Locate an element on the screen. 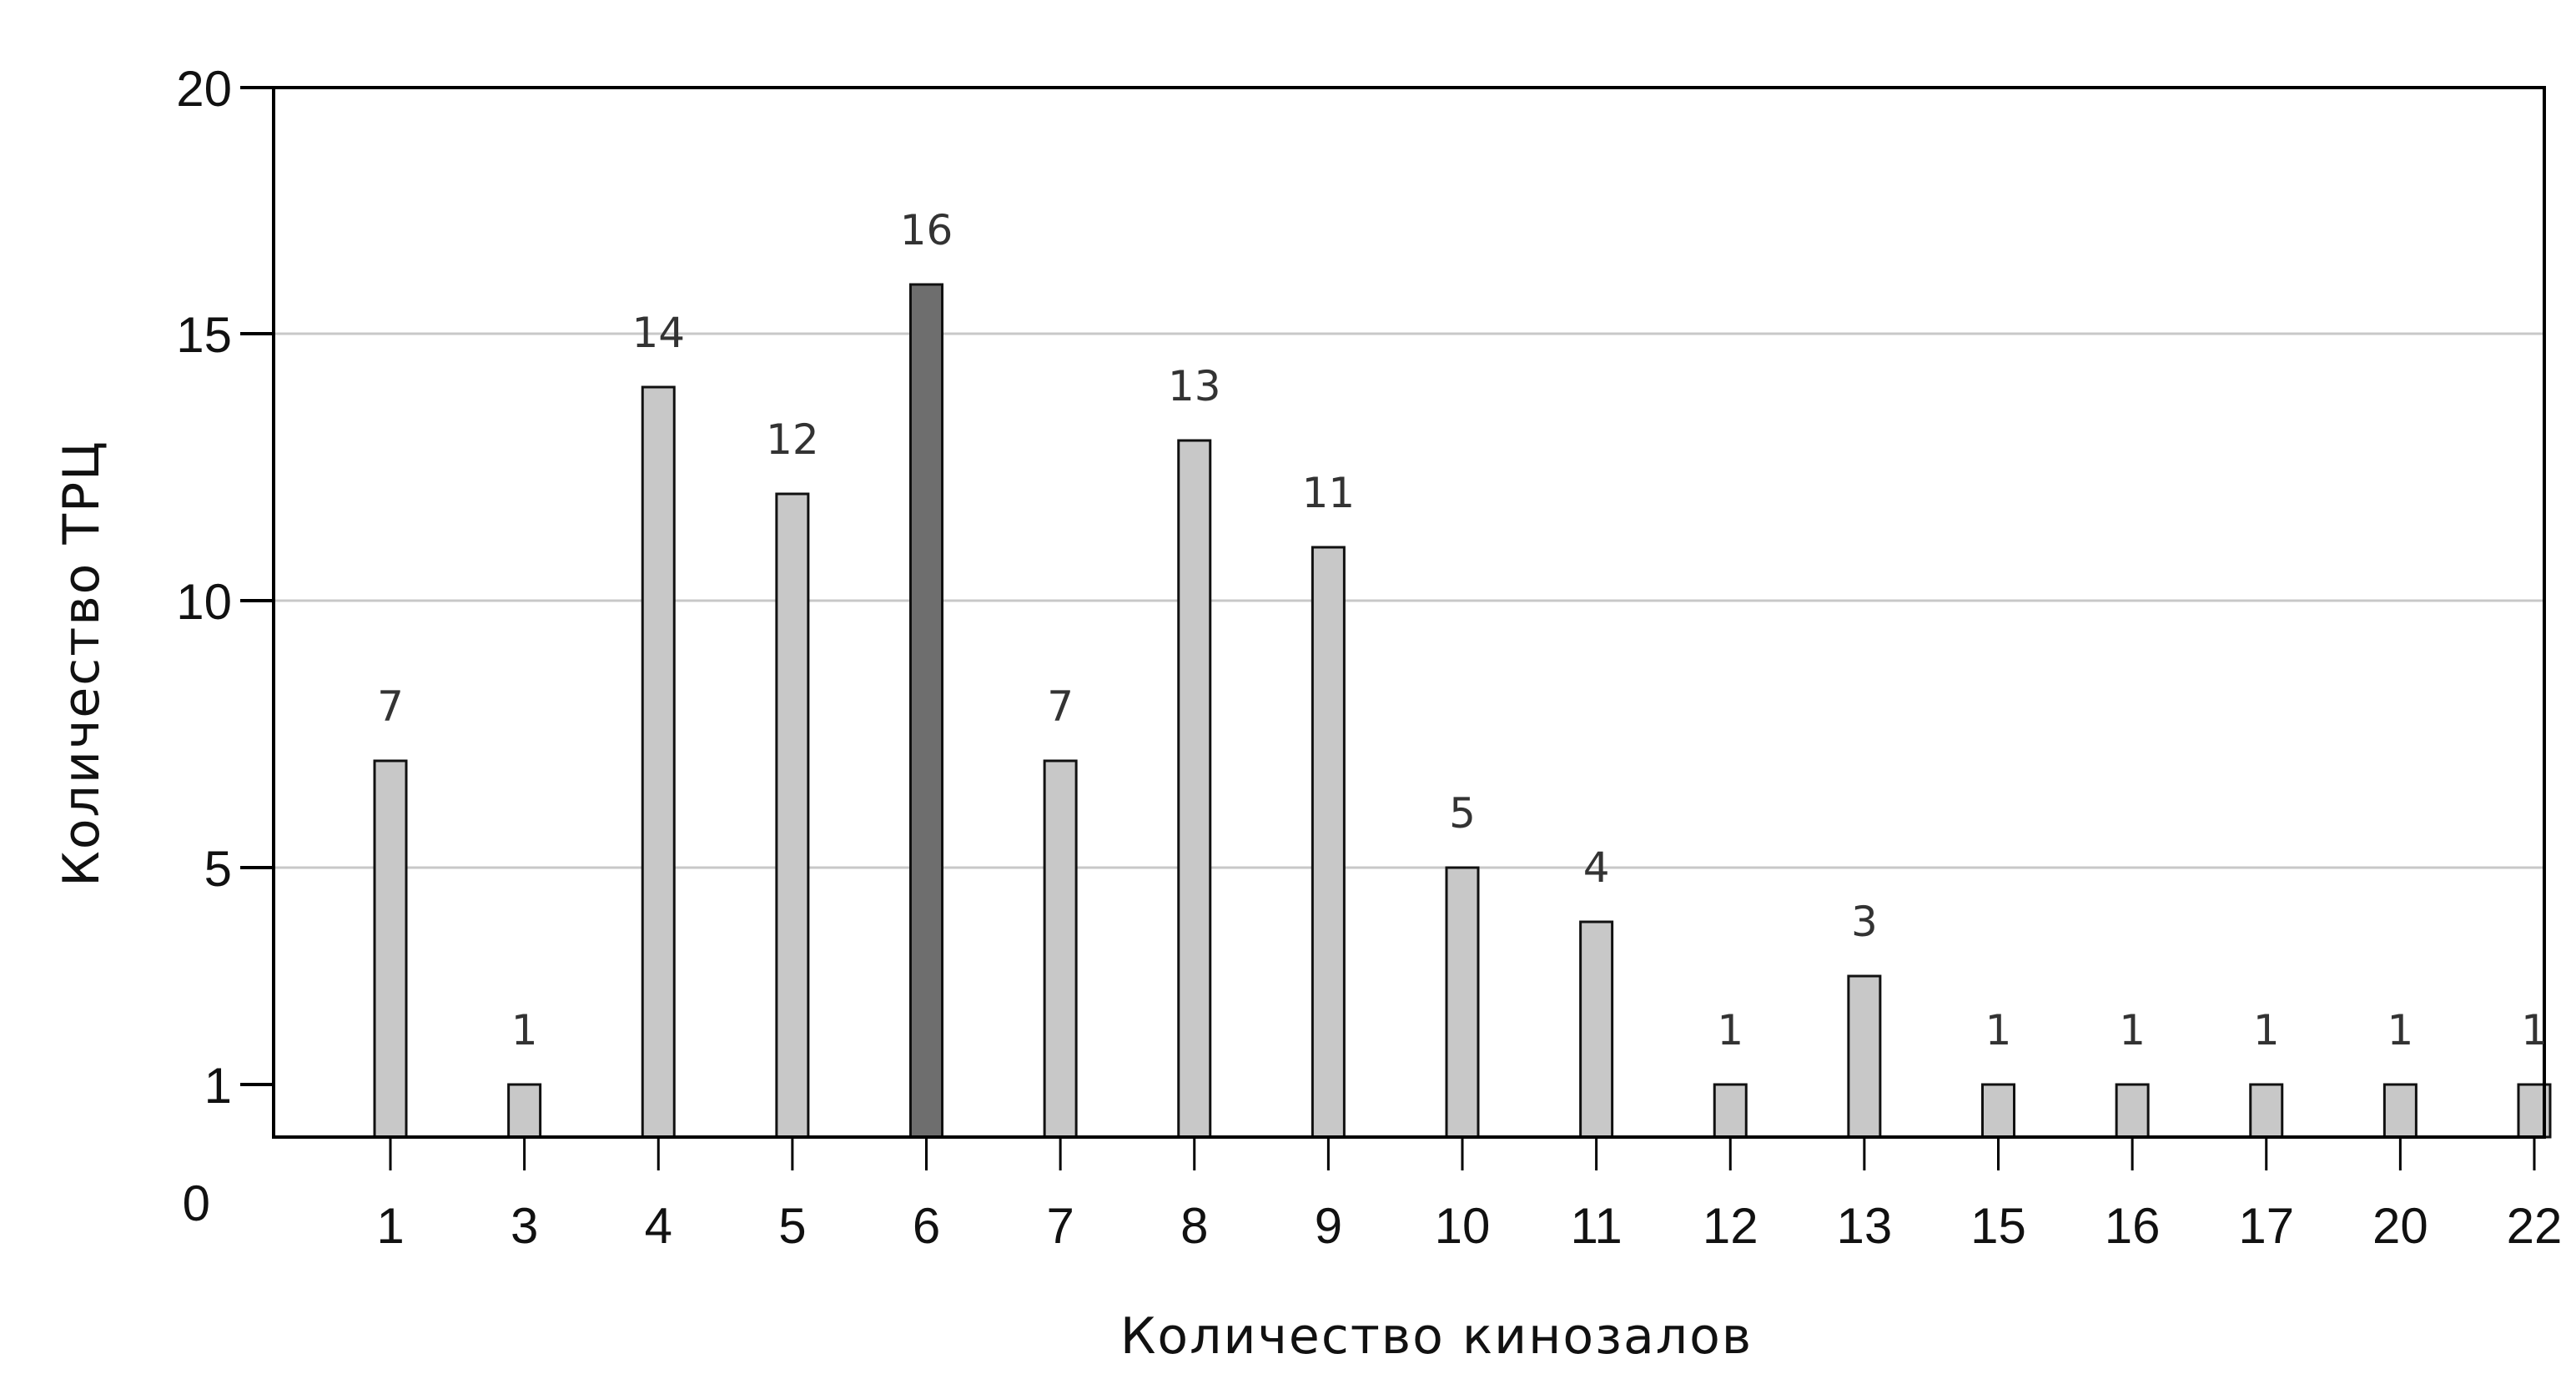 The image size is (2576, 1384). x-axis-ticks: 1 3 4 5 6 7 8 9 10 11 12 13 15 16 17 20 22 is located at coordinates (1469, 1195).